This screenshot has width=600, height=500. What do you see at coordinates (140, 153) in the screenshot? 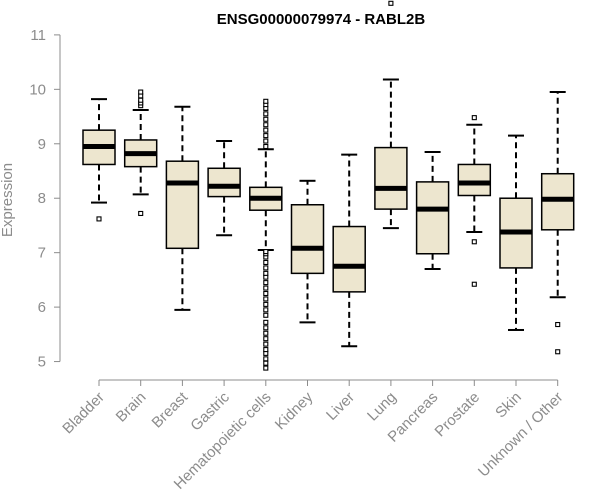
I see `box-brain` at bounding box center [140, 153].